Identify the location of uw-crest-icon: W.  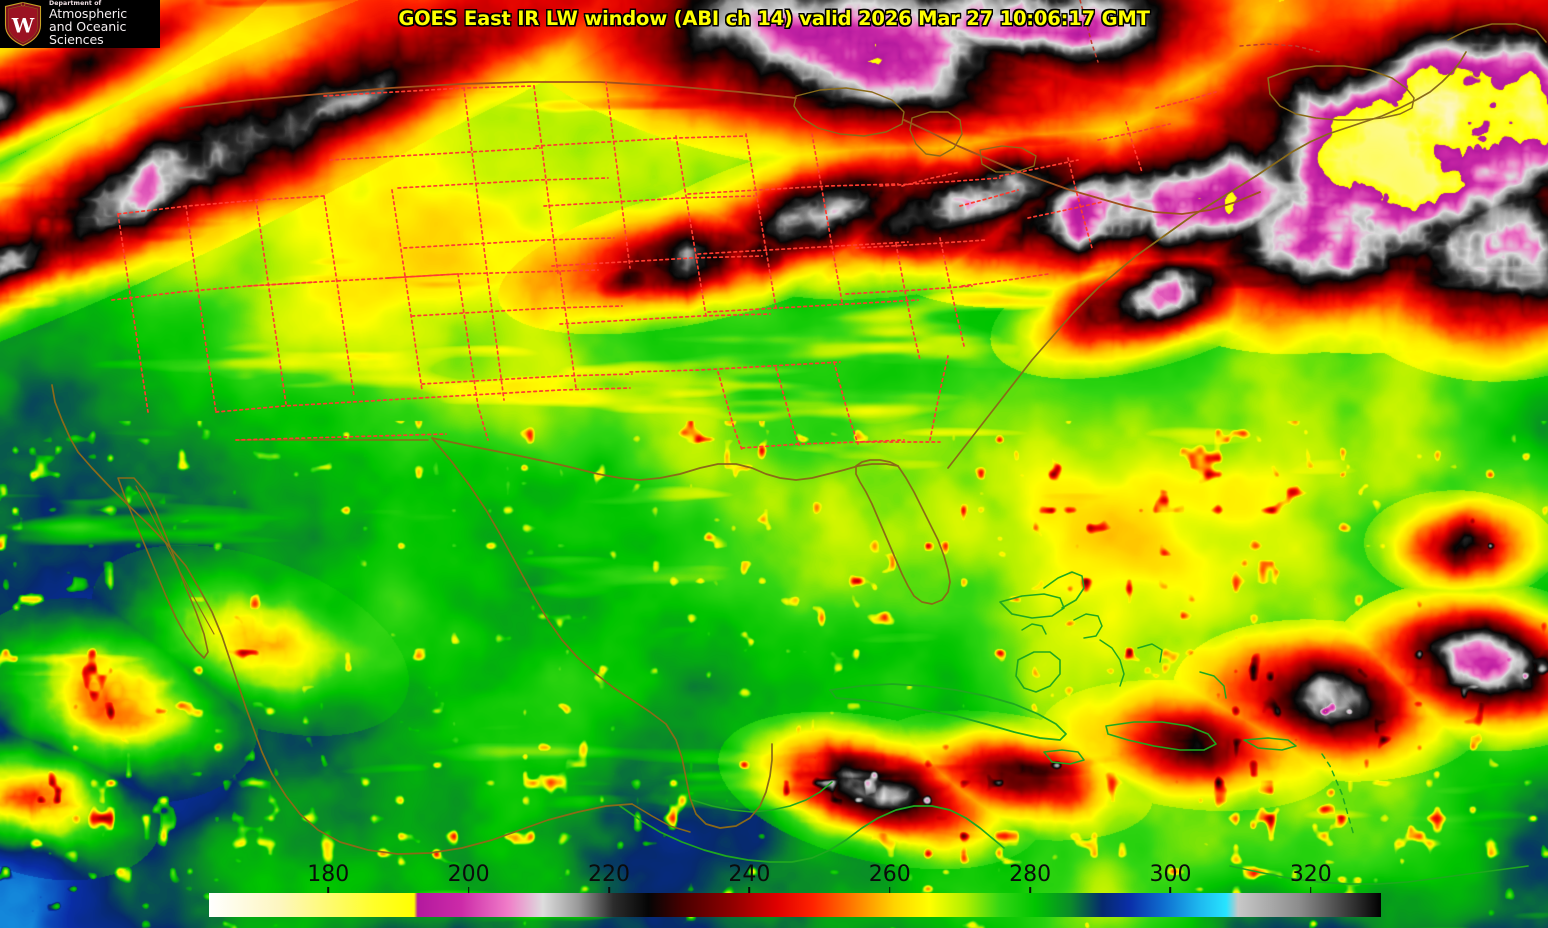
(23, 24).